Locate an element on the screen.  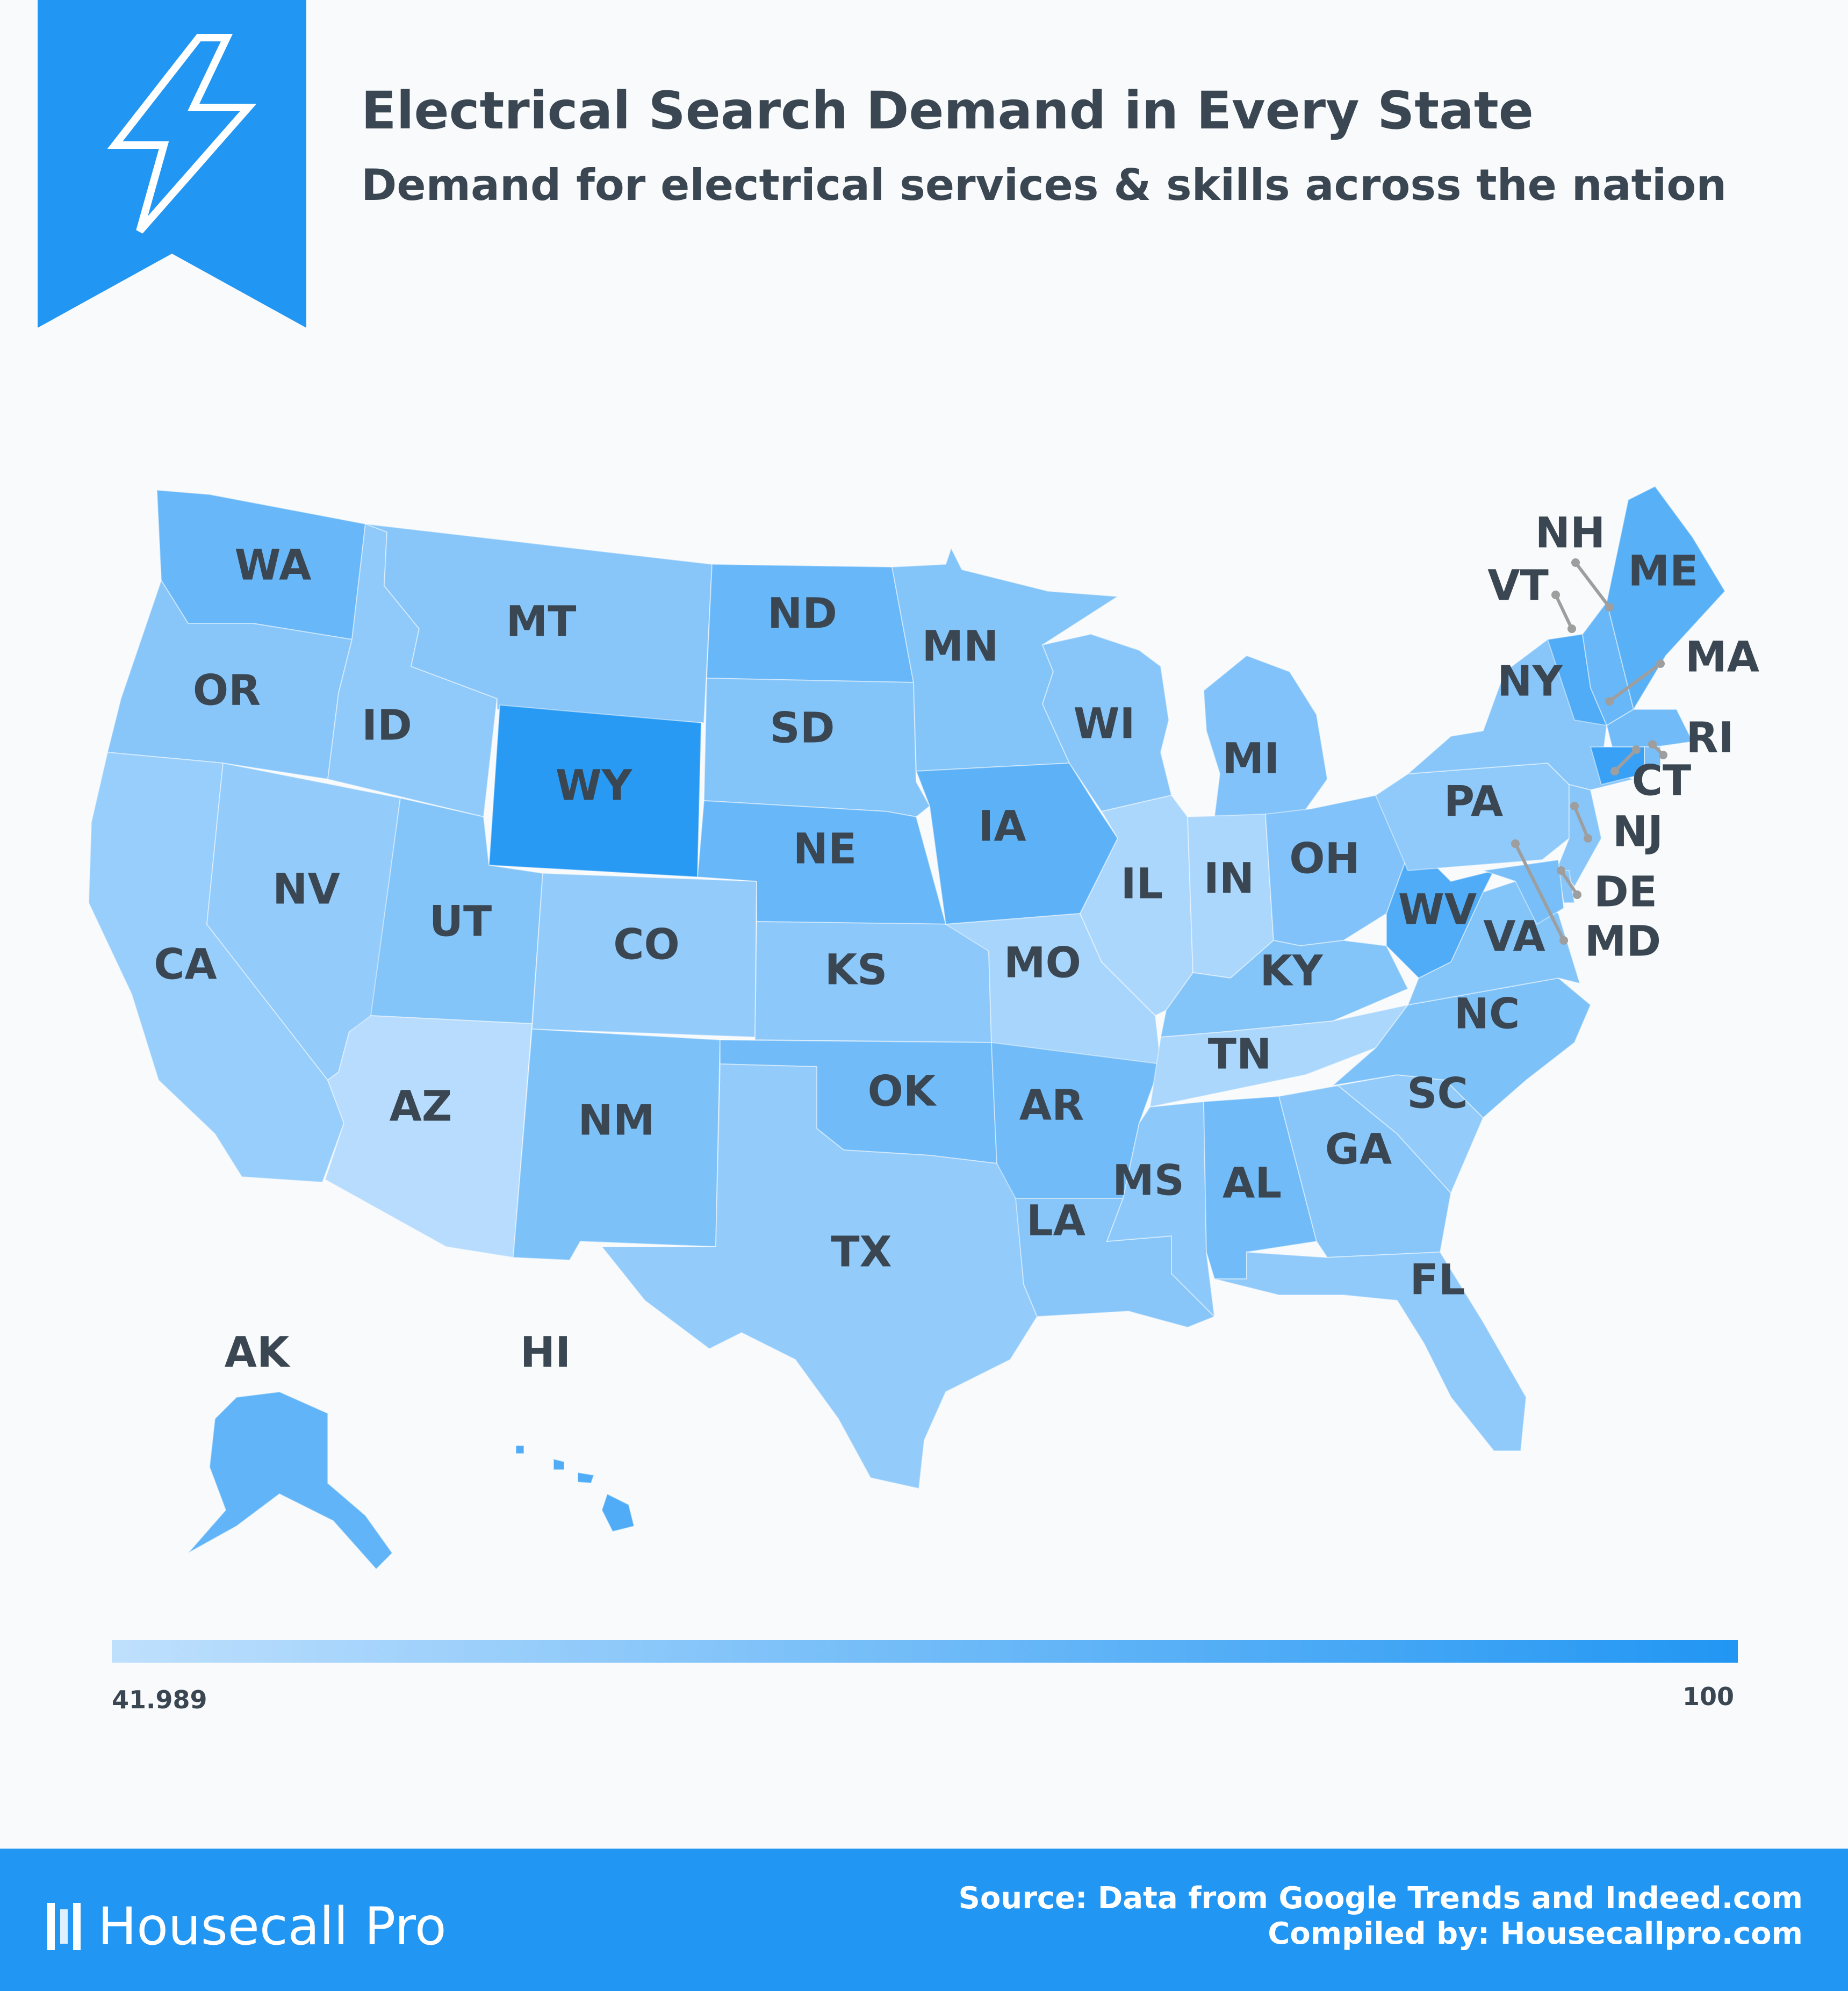
housecall-logo-icon is located at coordinates (64, 1926).